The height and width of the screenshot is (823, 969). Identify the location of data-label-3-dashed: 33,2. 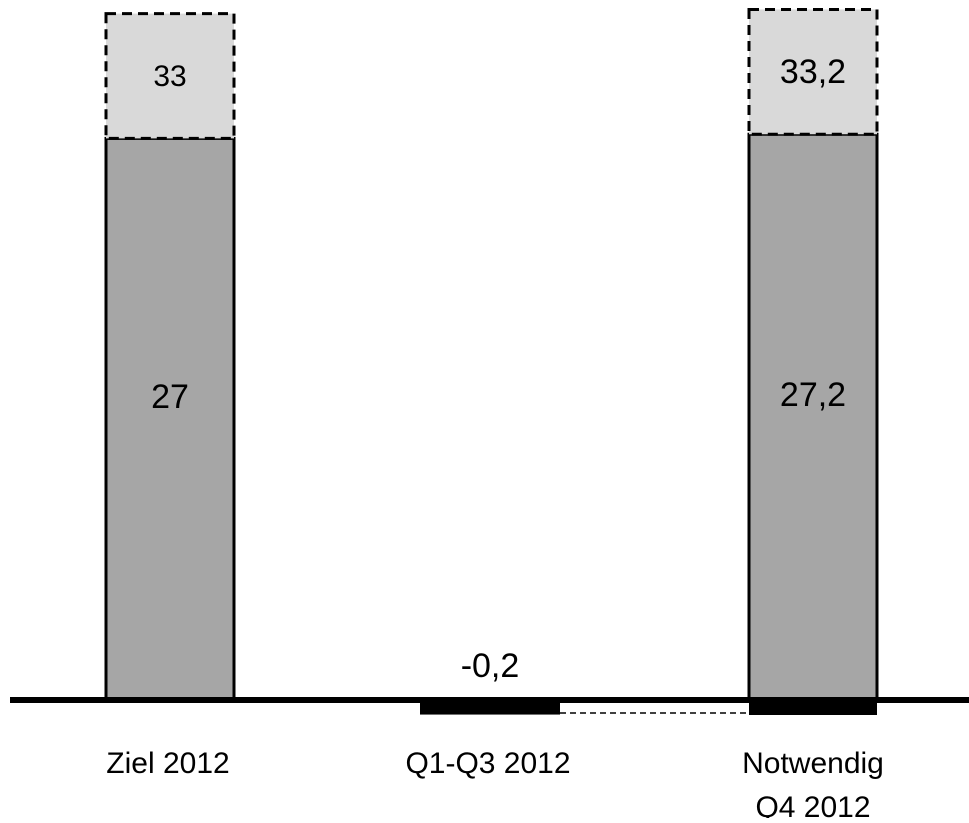
(813, 72).